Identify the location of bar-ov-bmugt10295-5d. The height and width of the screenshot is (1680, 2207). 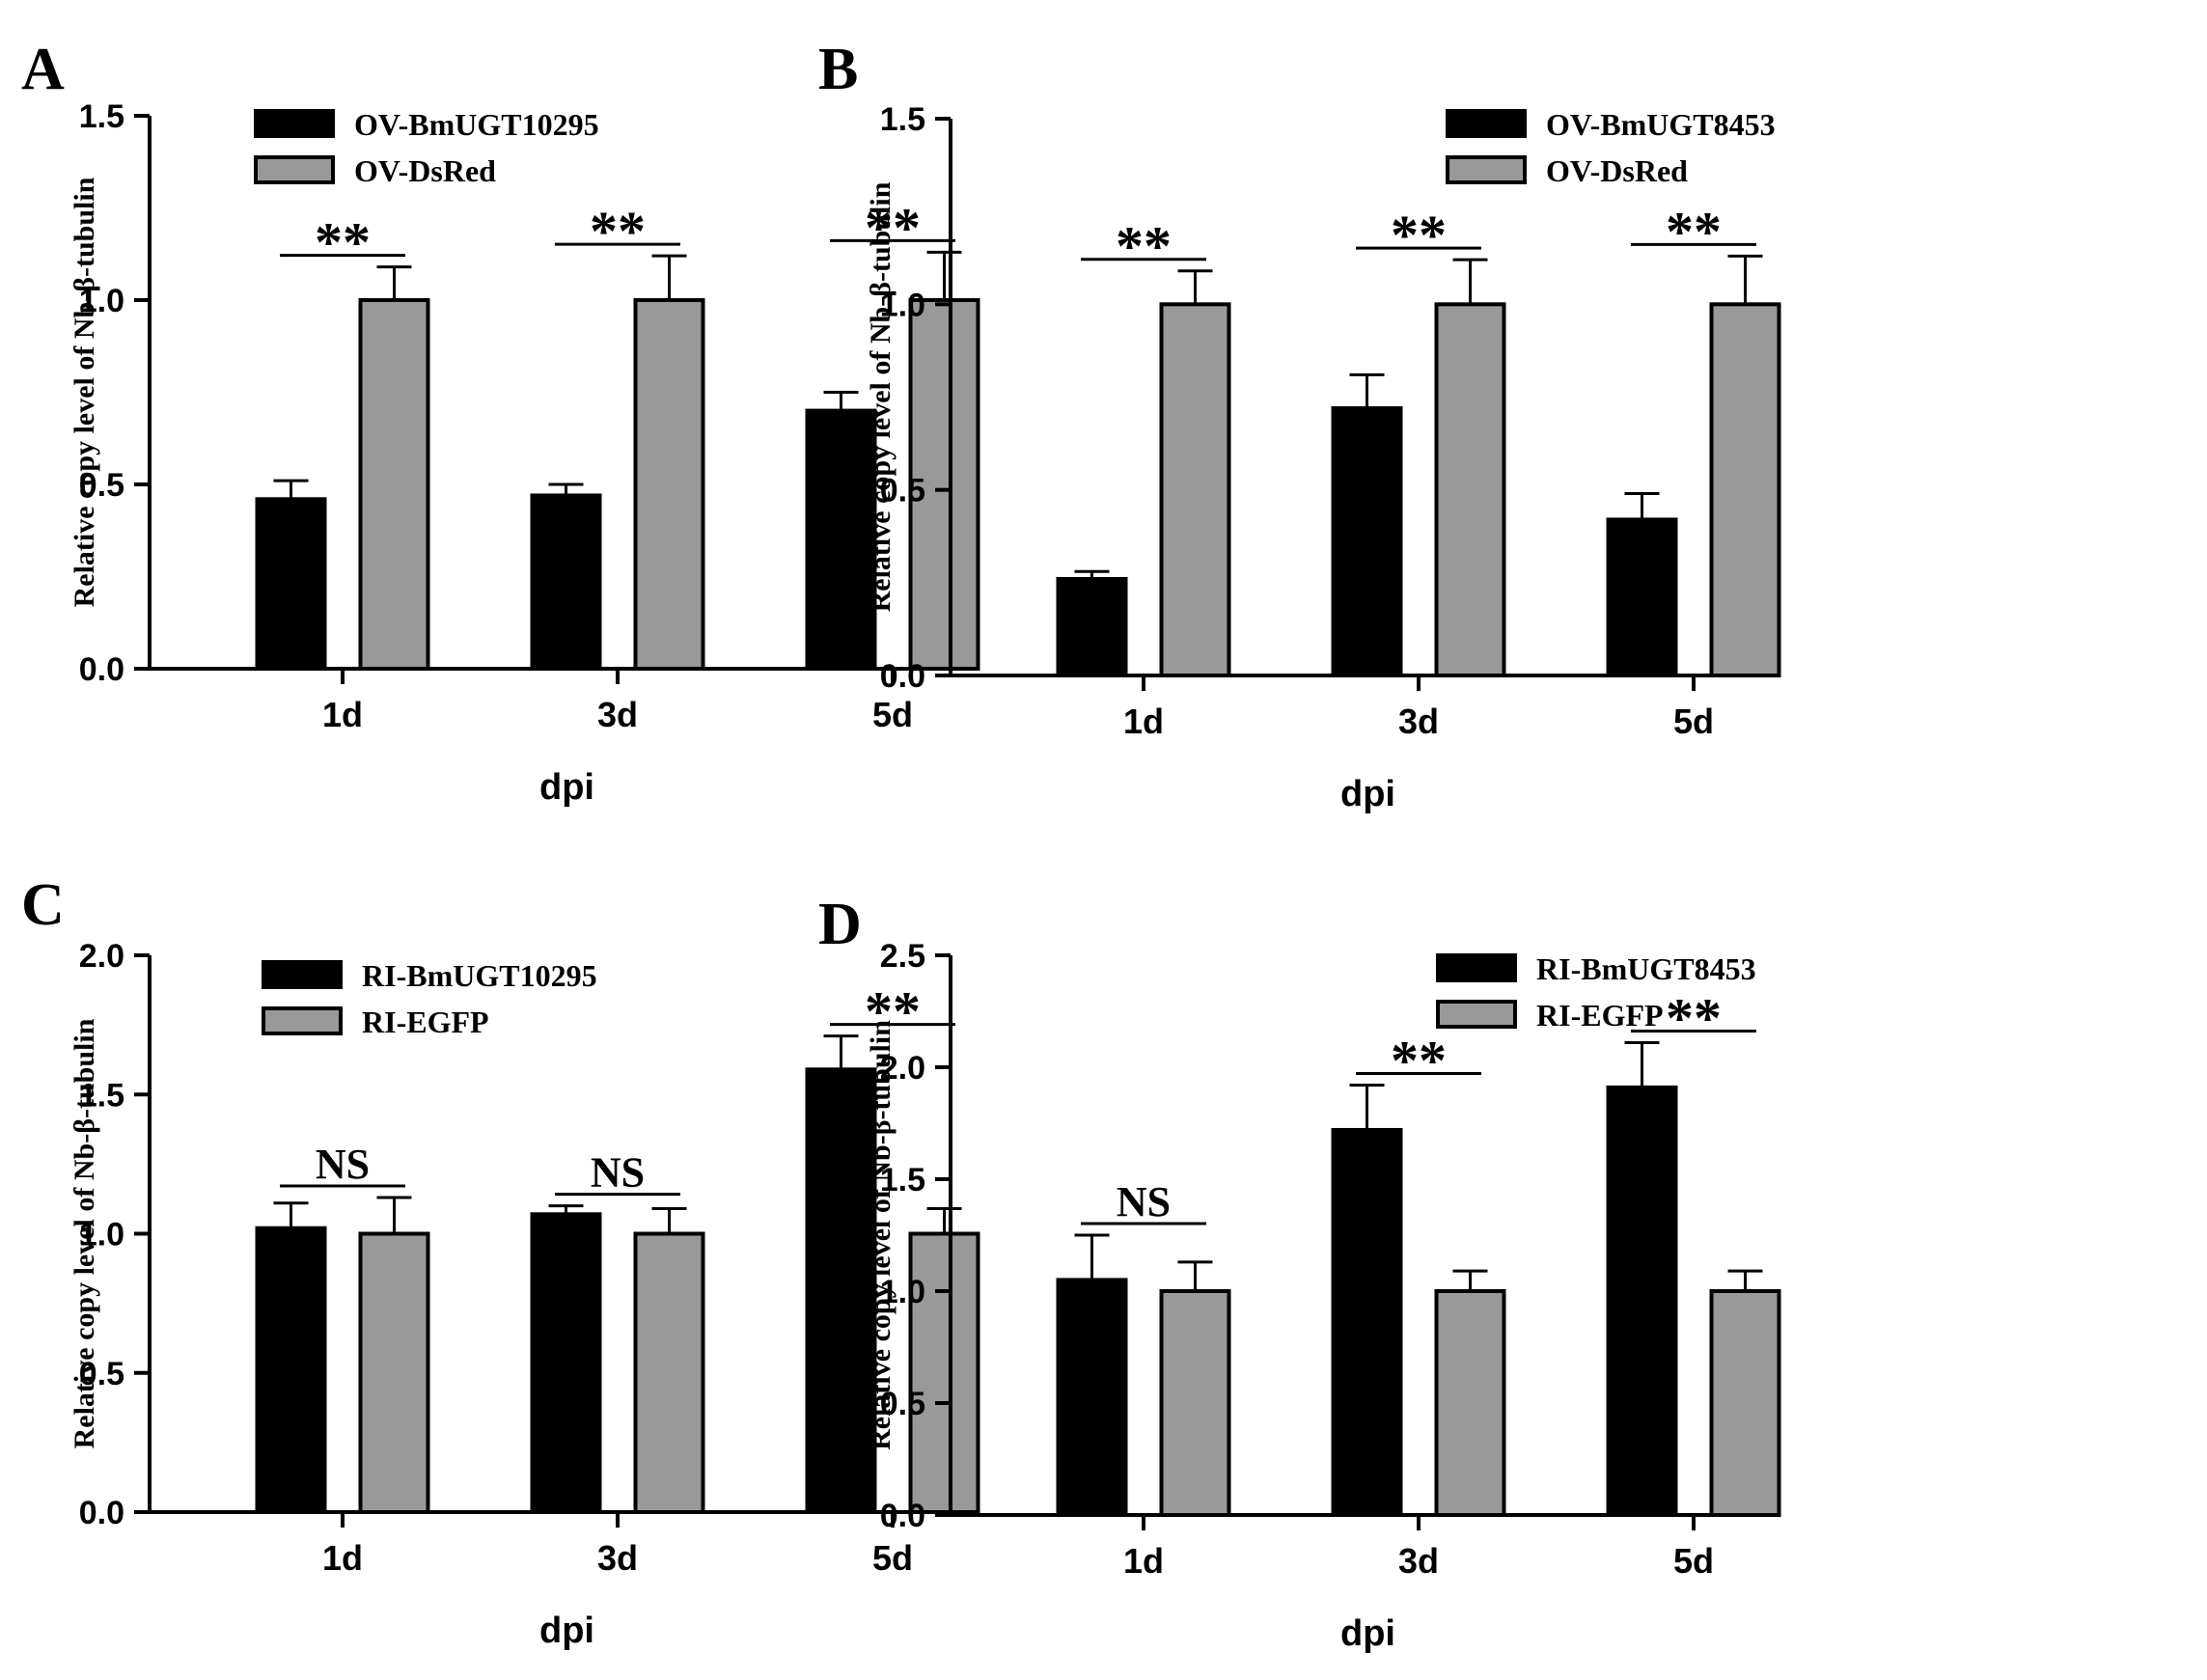
(841, 539).